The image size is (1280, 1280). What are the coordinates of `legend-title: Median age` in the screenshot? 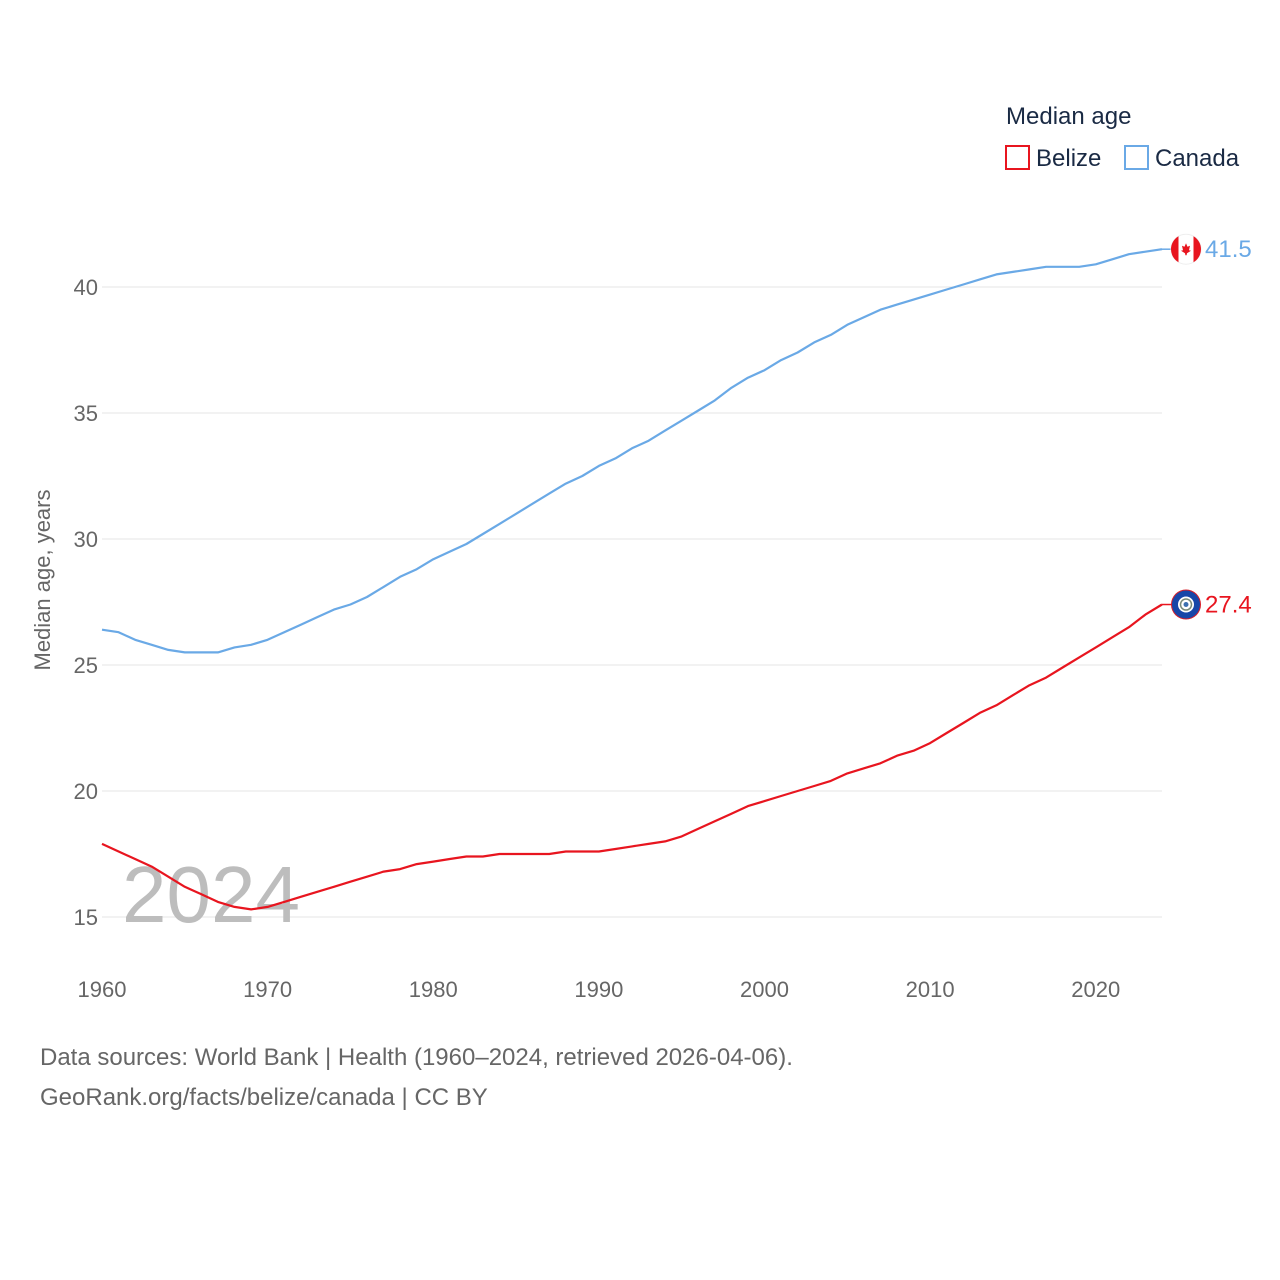 It's located at (1068, 116).